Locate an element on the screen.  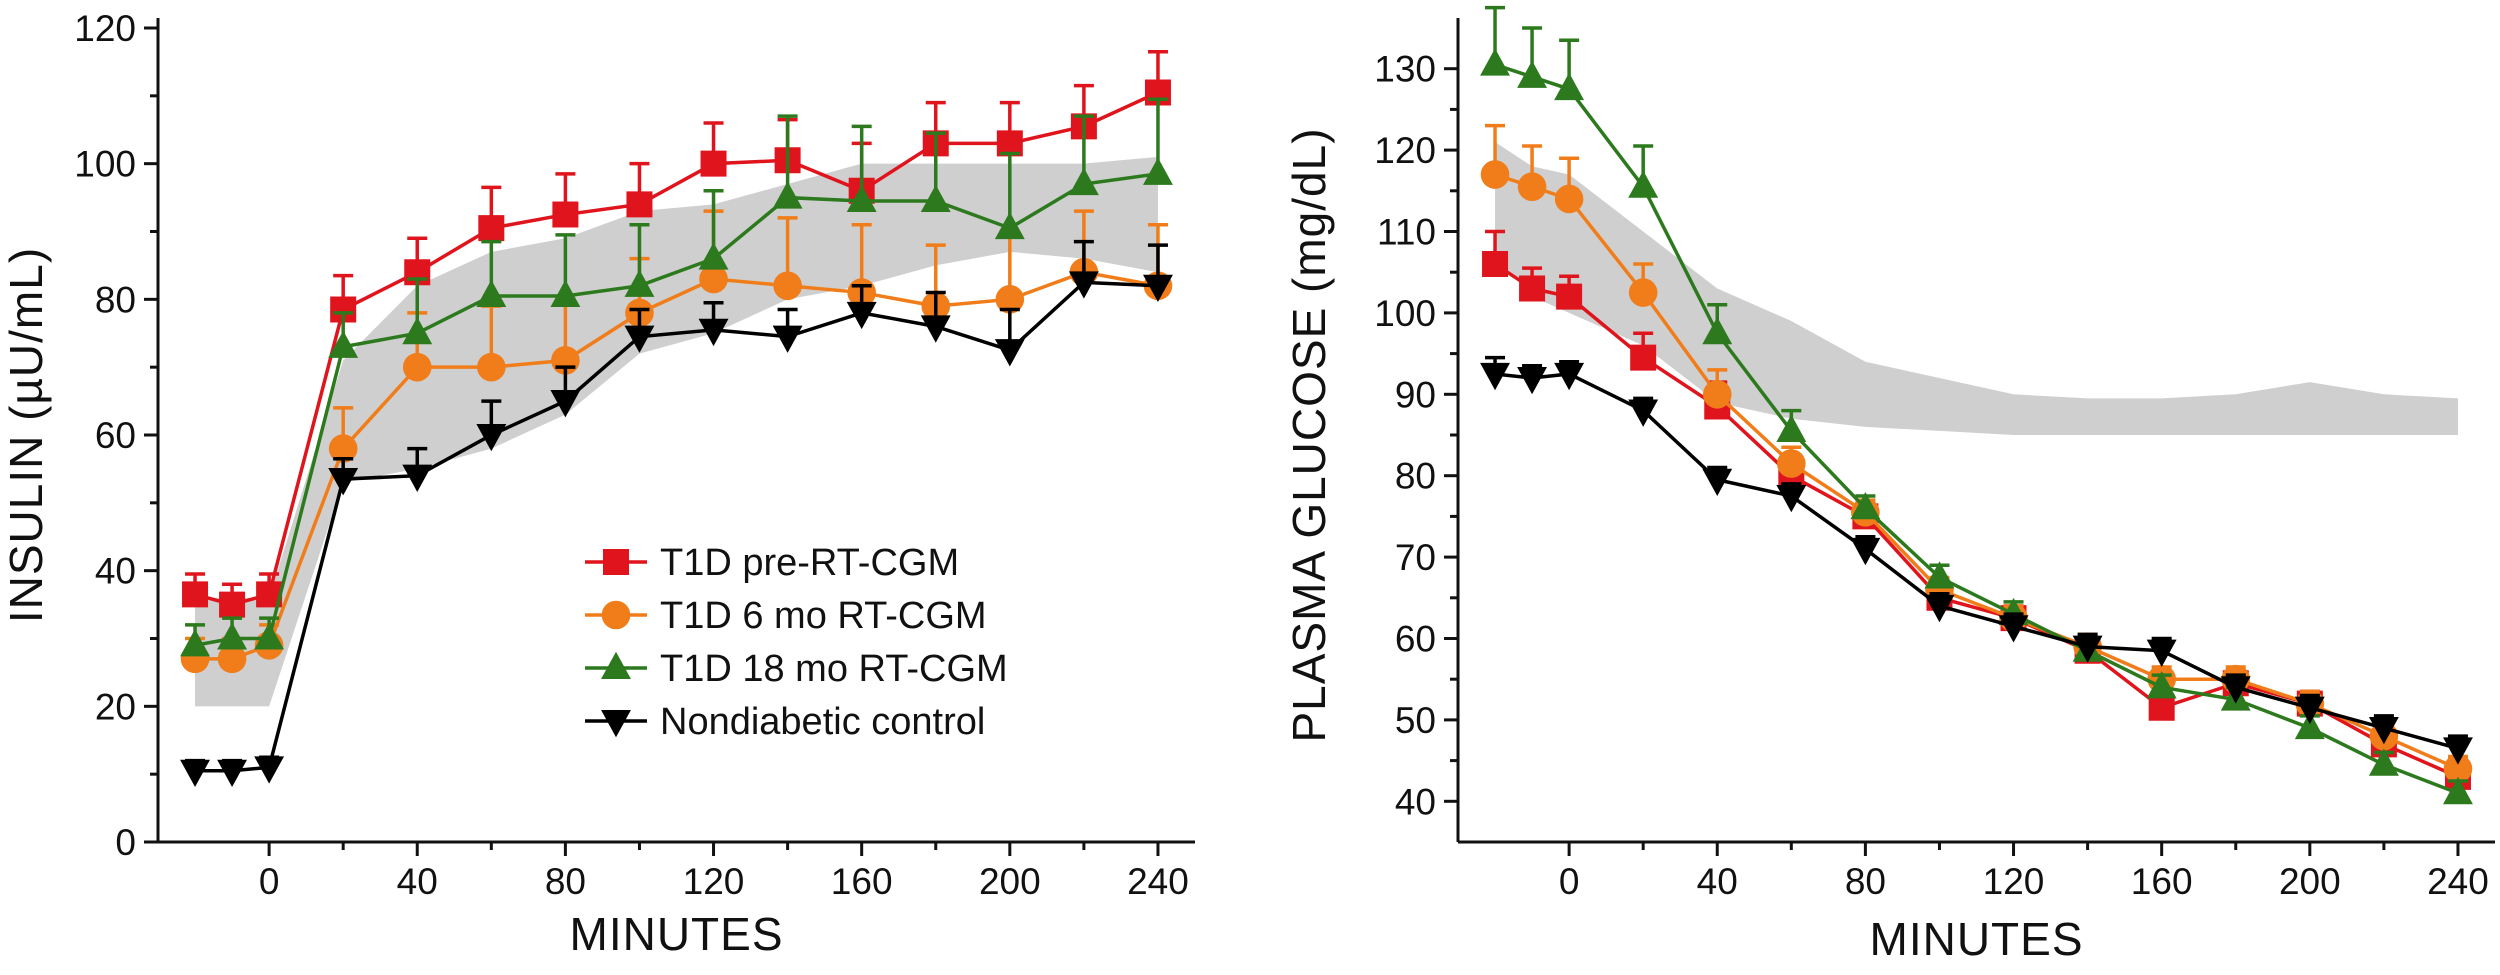
y-axis-title: PLASMA GLUCOSE (mg/dL) is located at coordinates (1309, 434).